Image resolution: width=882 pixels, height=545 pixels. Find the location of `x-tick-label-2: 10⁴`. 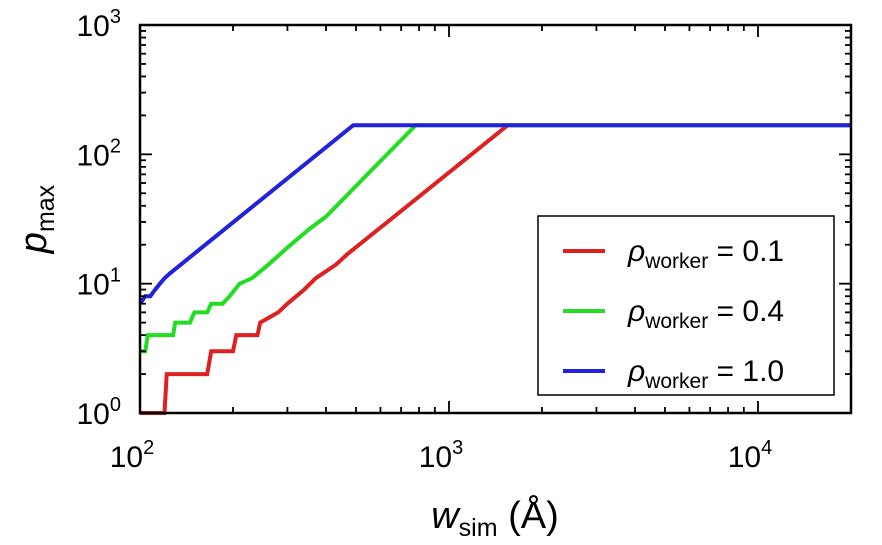

x-tick-label-2: 10⁴ is located at coordinates (750, 455).